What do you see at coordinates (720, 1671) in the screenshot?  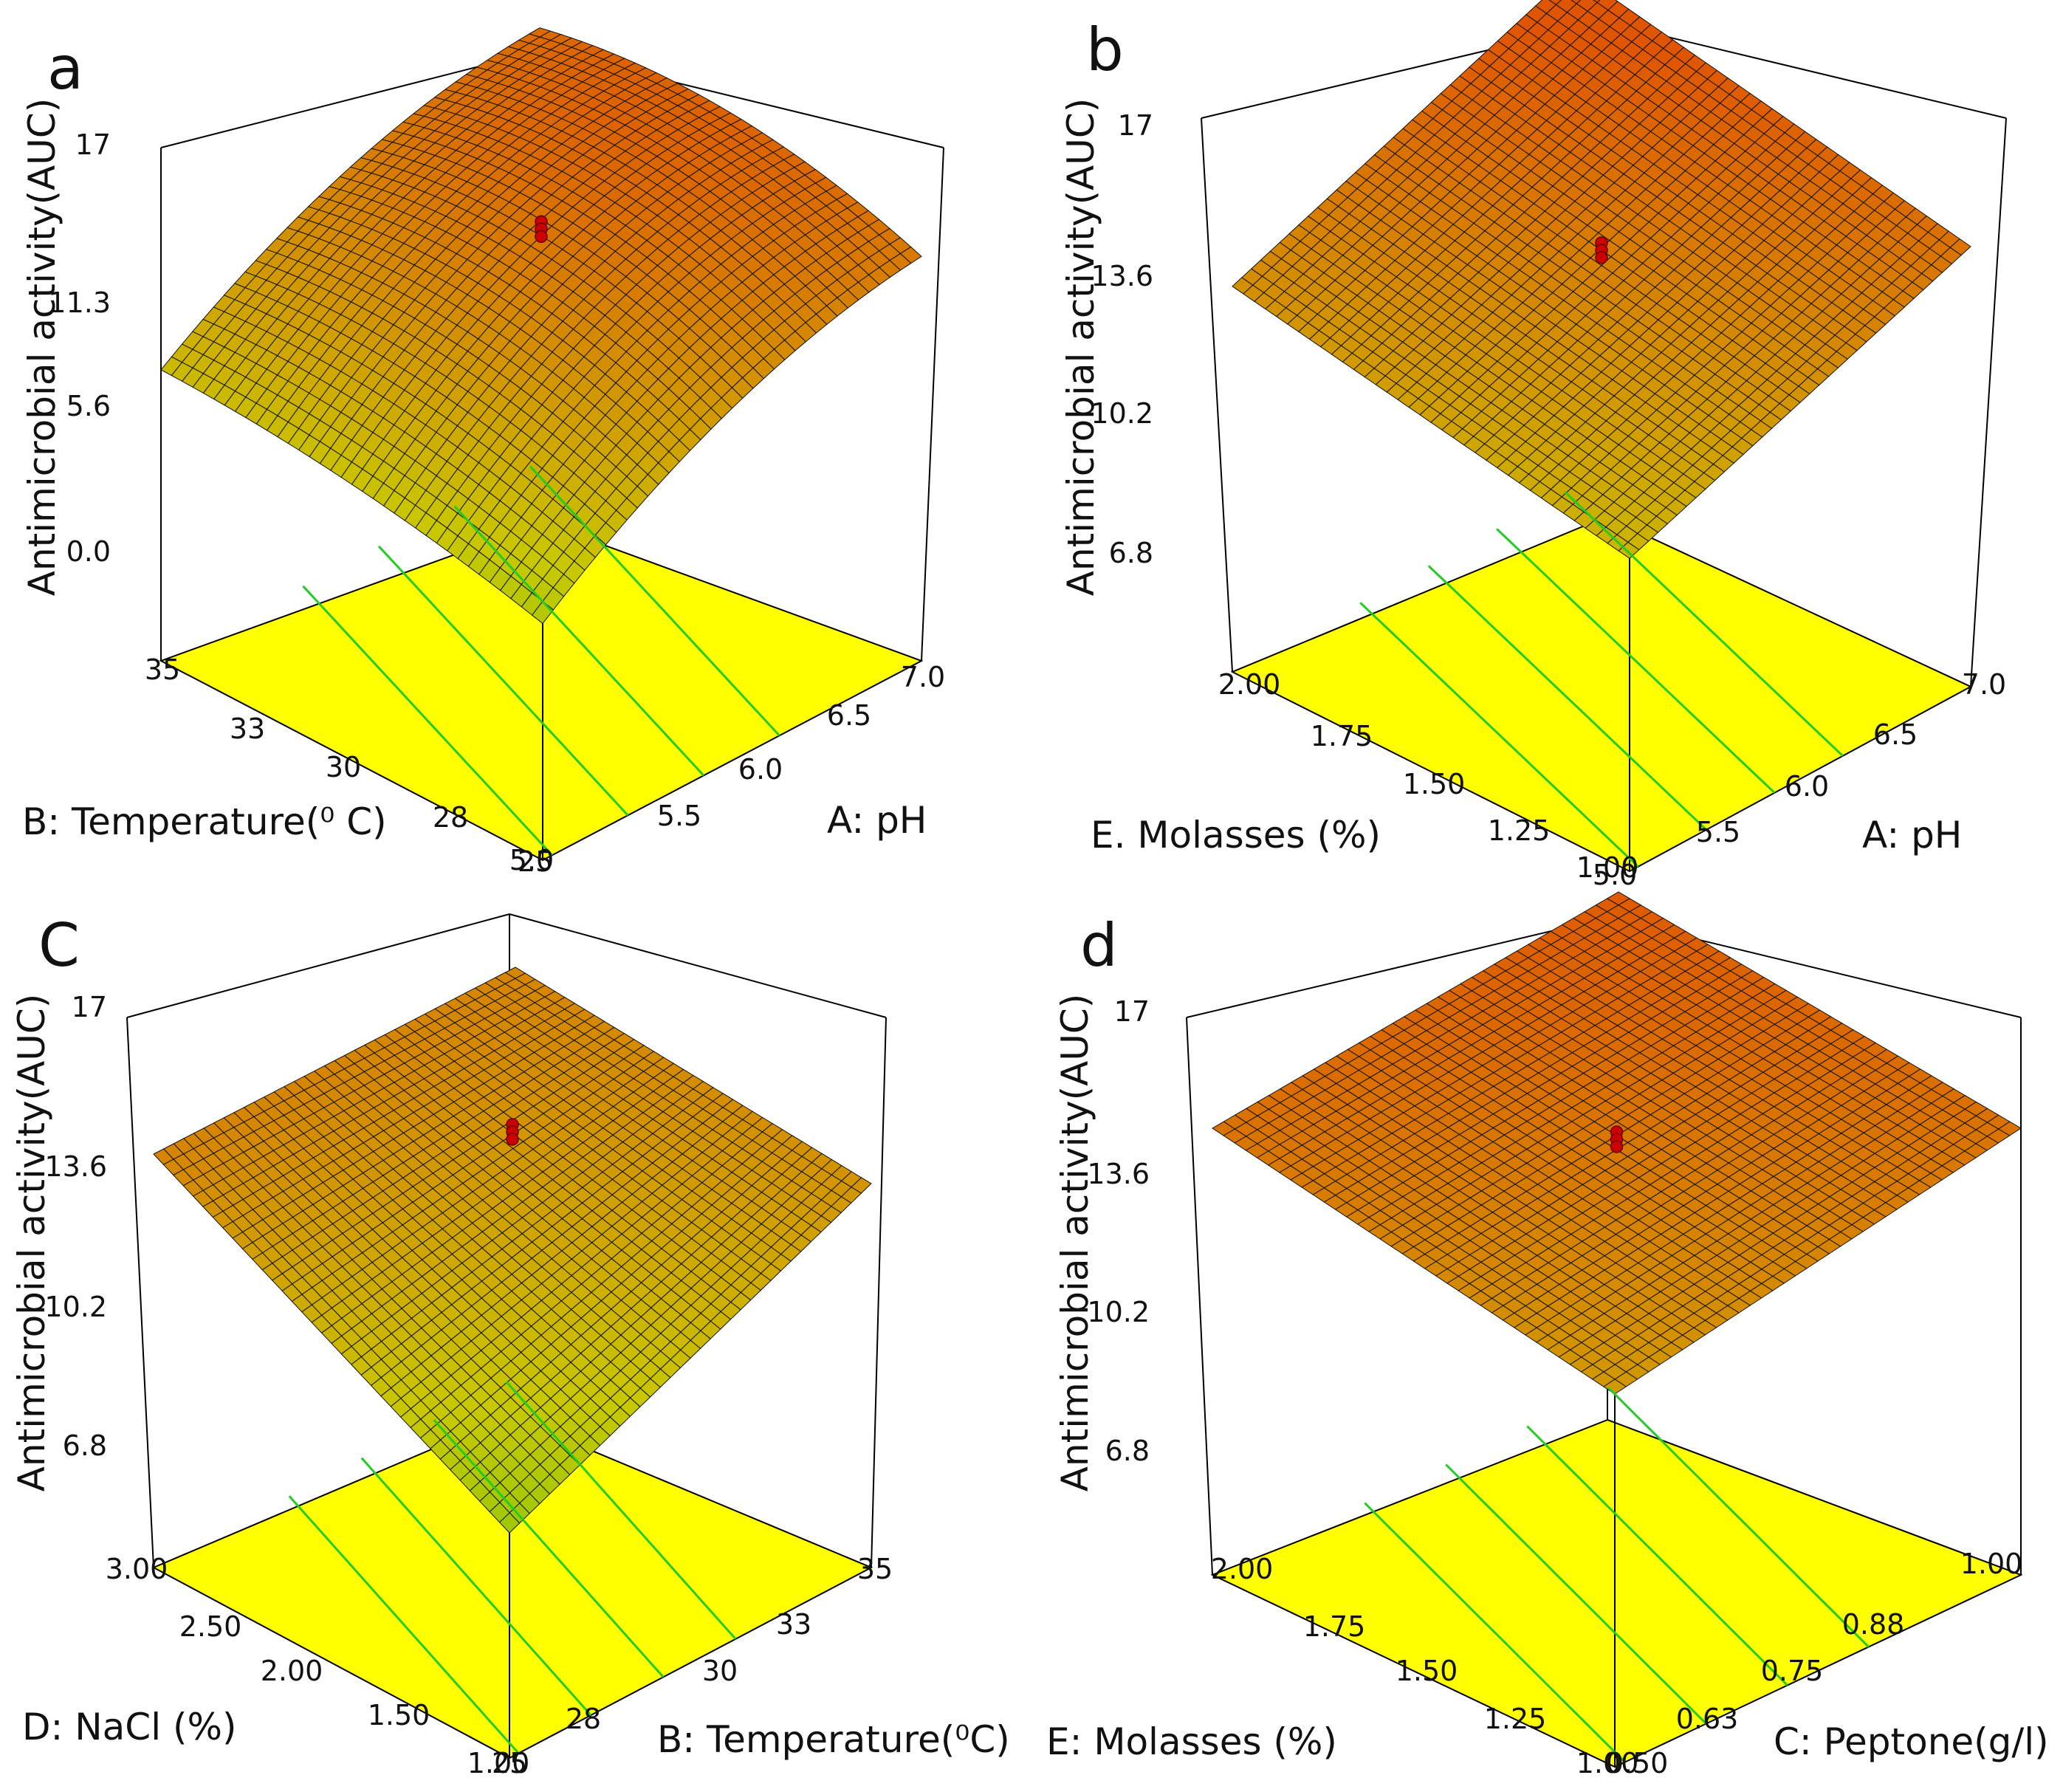 I see `x-tick-label: 30` at bounding box center [720, 1671].